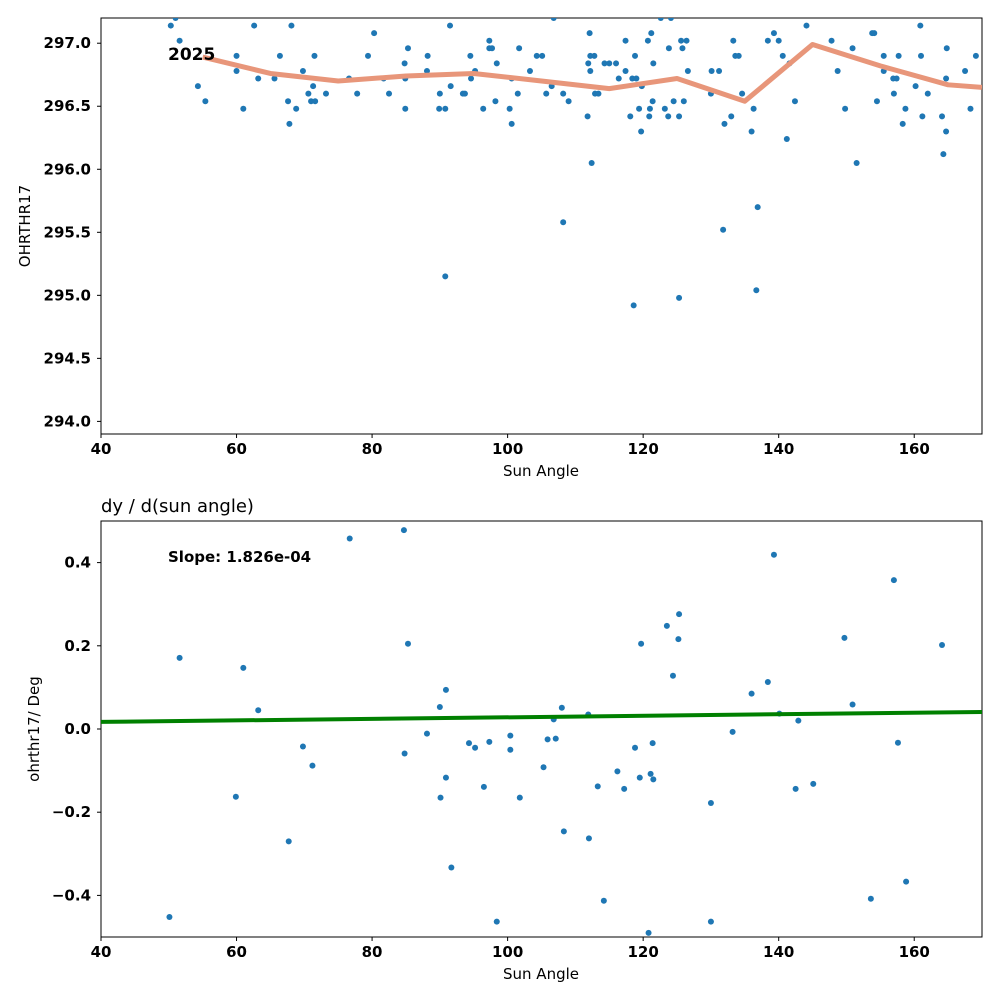 This screenshot has height=1000, width=1000. I want to click on y-axis-ticks: 294.0 294.5 295.0 295.5 296.0 296.5 297.0, so click(72, 232).